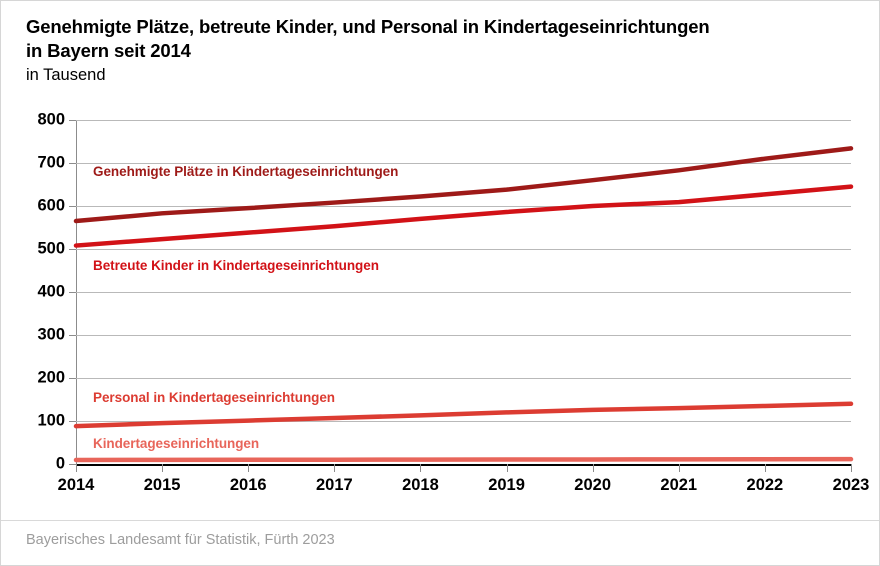 This screenshot has width=880, height=566. What do you see at coordinates (420, 485) in the screenshot?
I see `x-tick-label: 2018` at bounding box center [420, 485].